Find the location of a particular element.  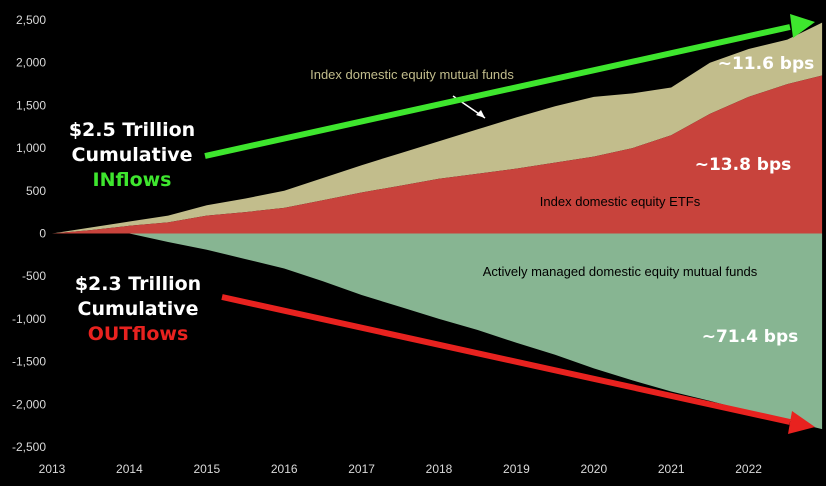

y-tick-label: -2,500 is located at coordinates (29, 447).